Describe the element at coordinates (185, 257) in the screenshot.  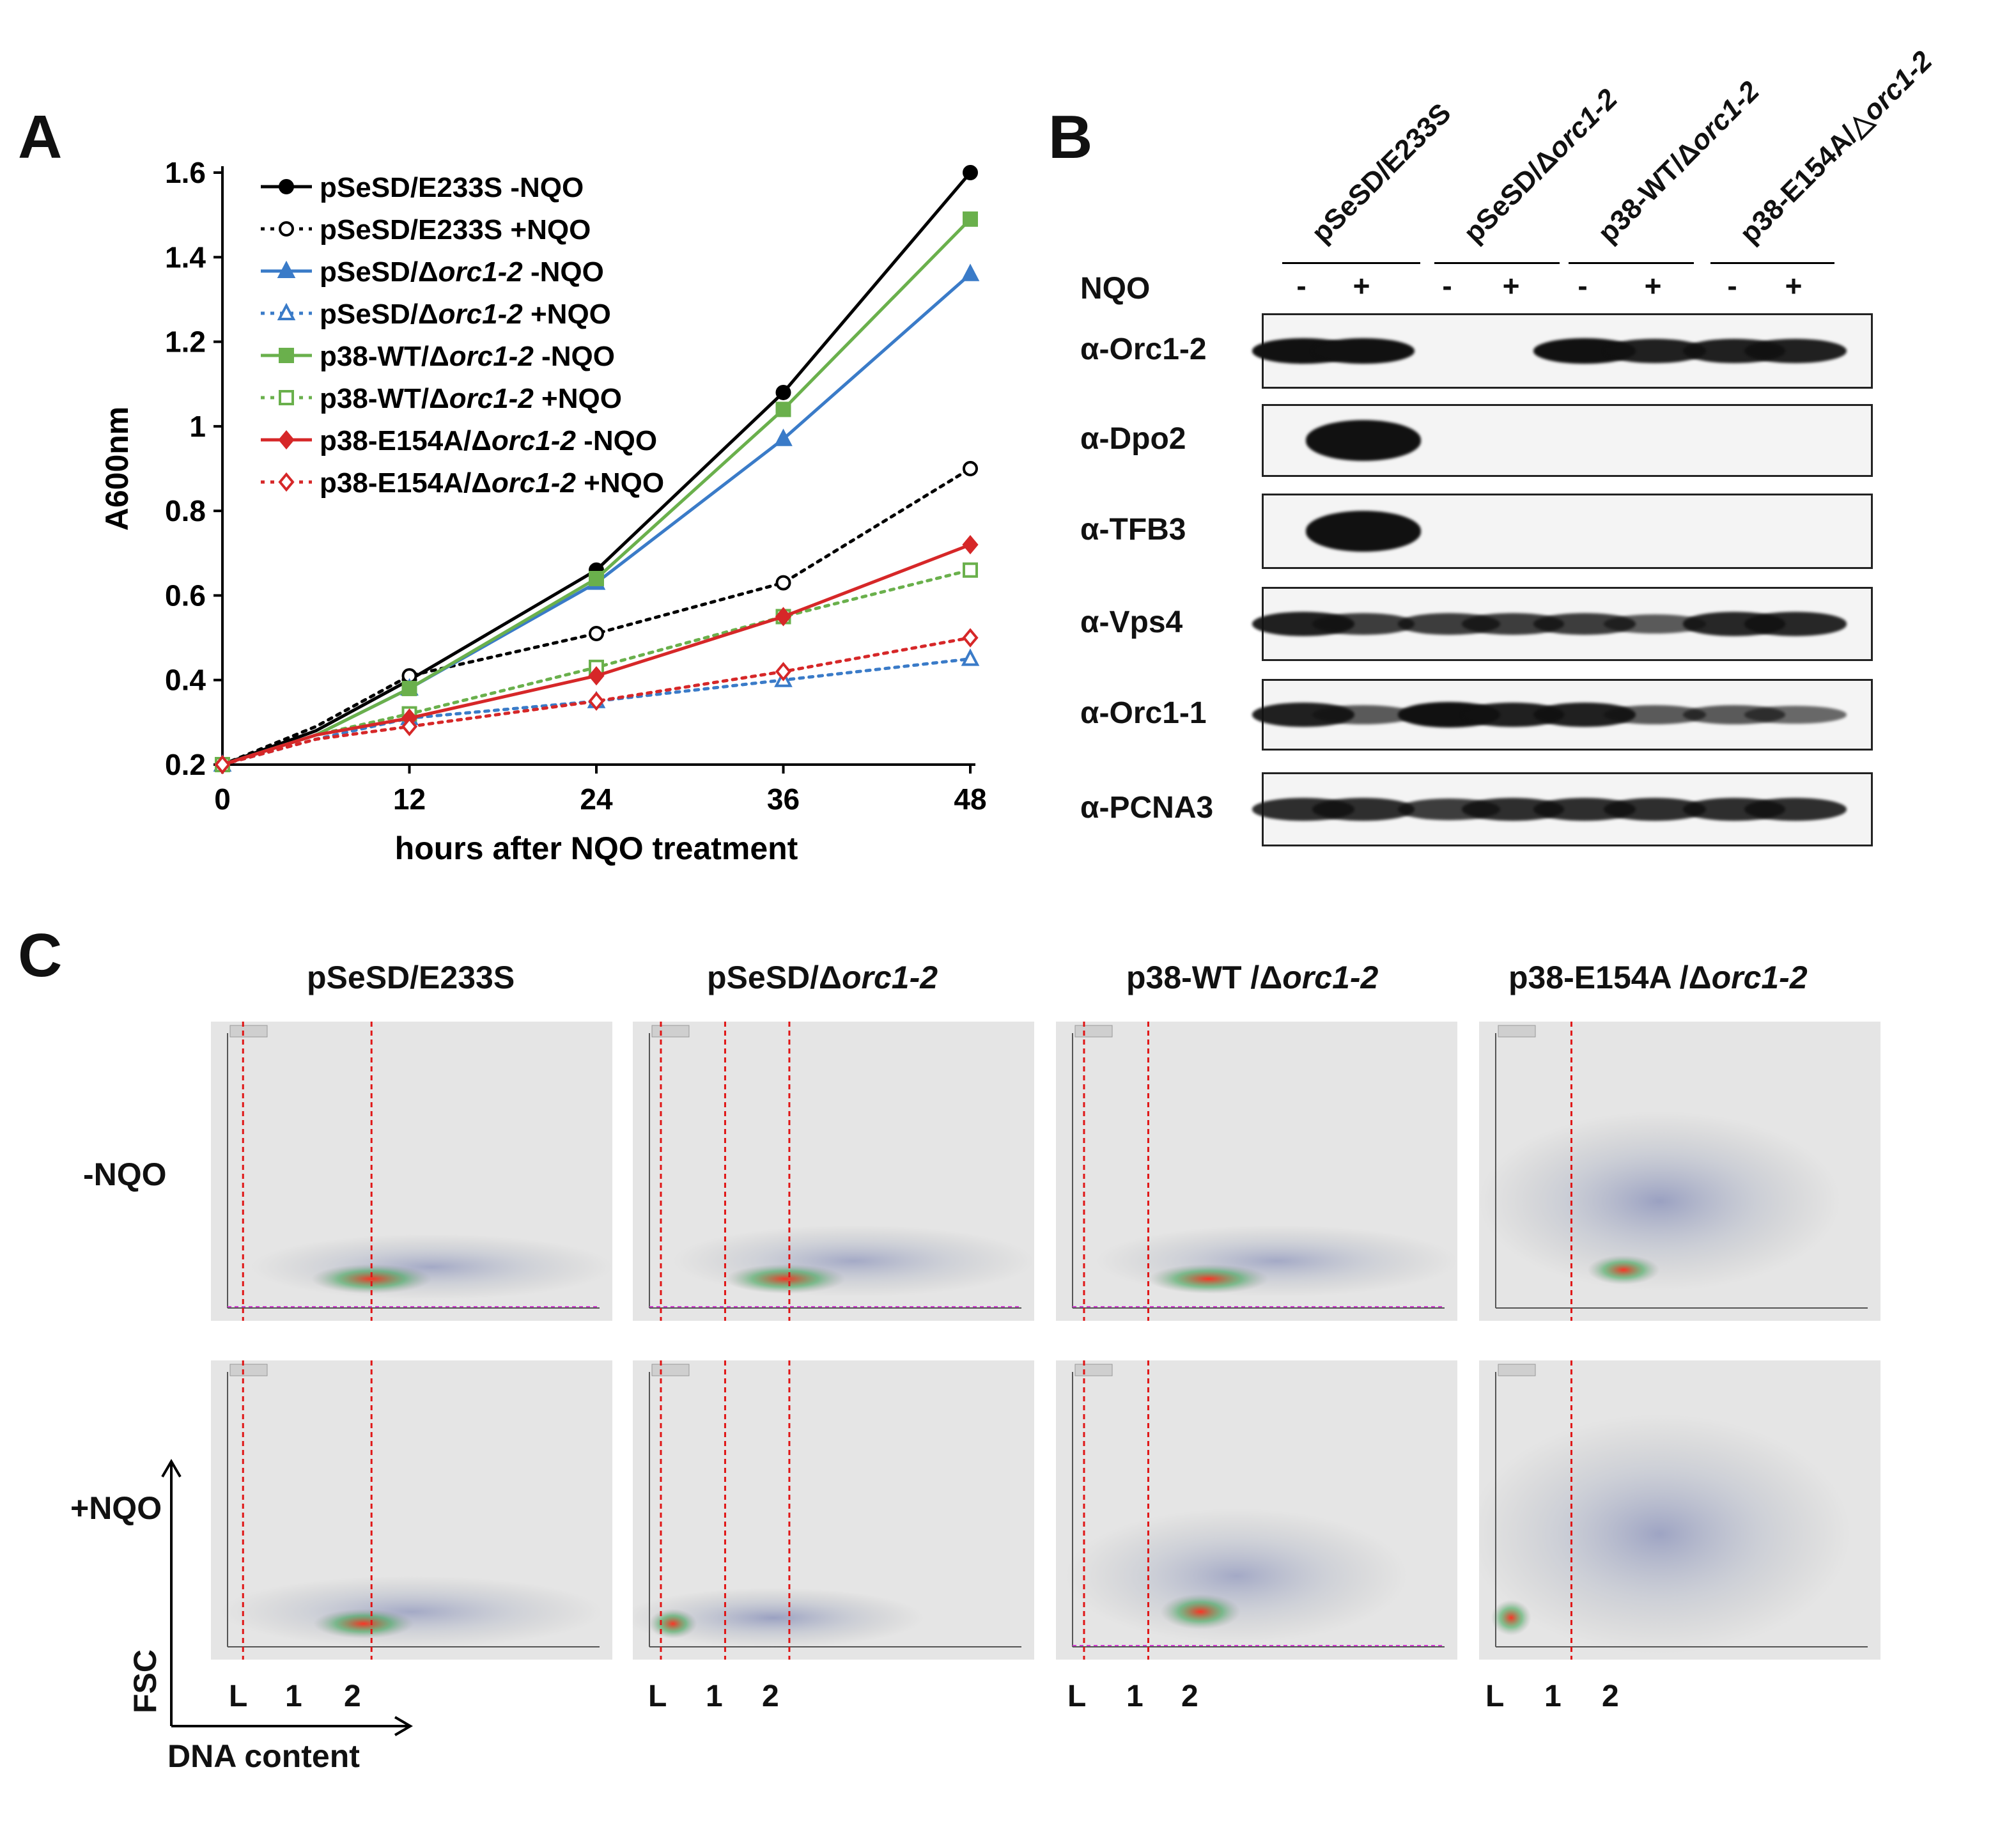
I see `y-tick-label: 1.4` at that location.